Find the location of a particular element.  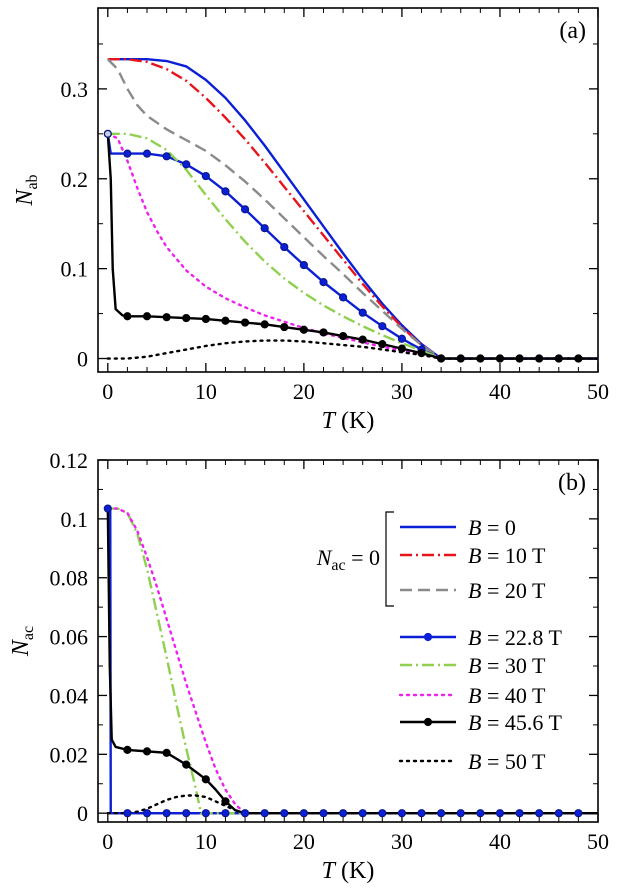

series-line is located at coordinates (352, 349).